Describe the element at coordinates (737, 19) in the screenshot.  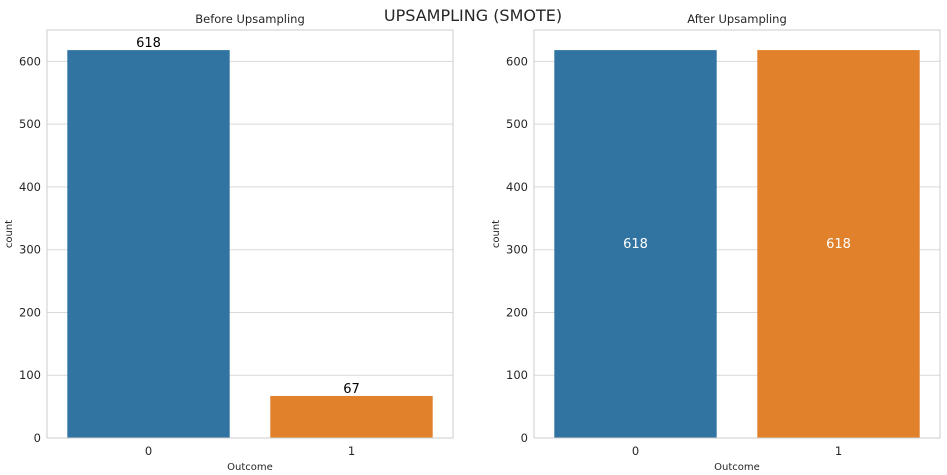
I see `chart-title: After Upsampling` at that location.